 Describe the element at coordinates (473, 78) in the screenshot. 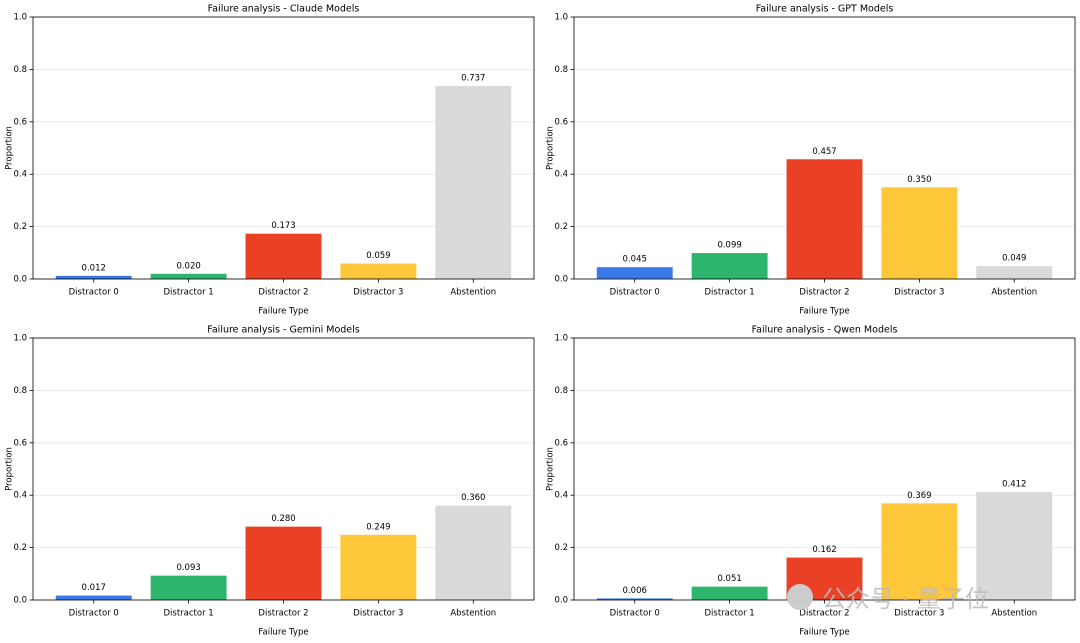

I see `value-label: 0.737` at that location.